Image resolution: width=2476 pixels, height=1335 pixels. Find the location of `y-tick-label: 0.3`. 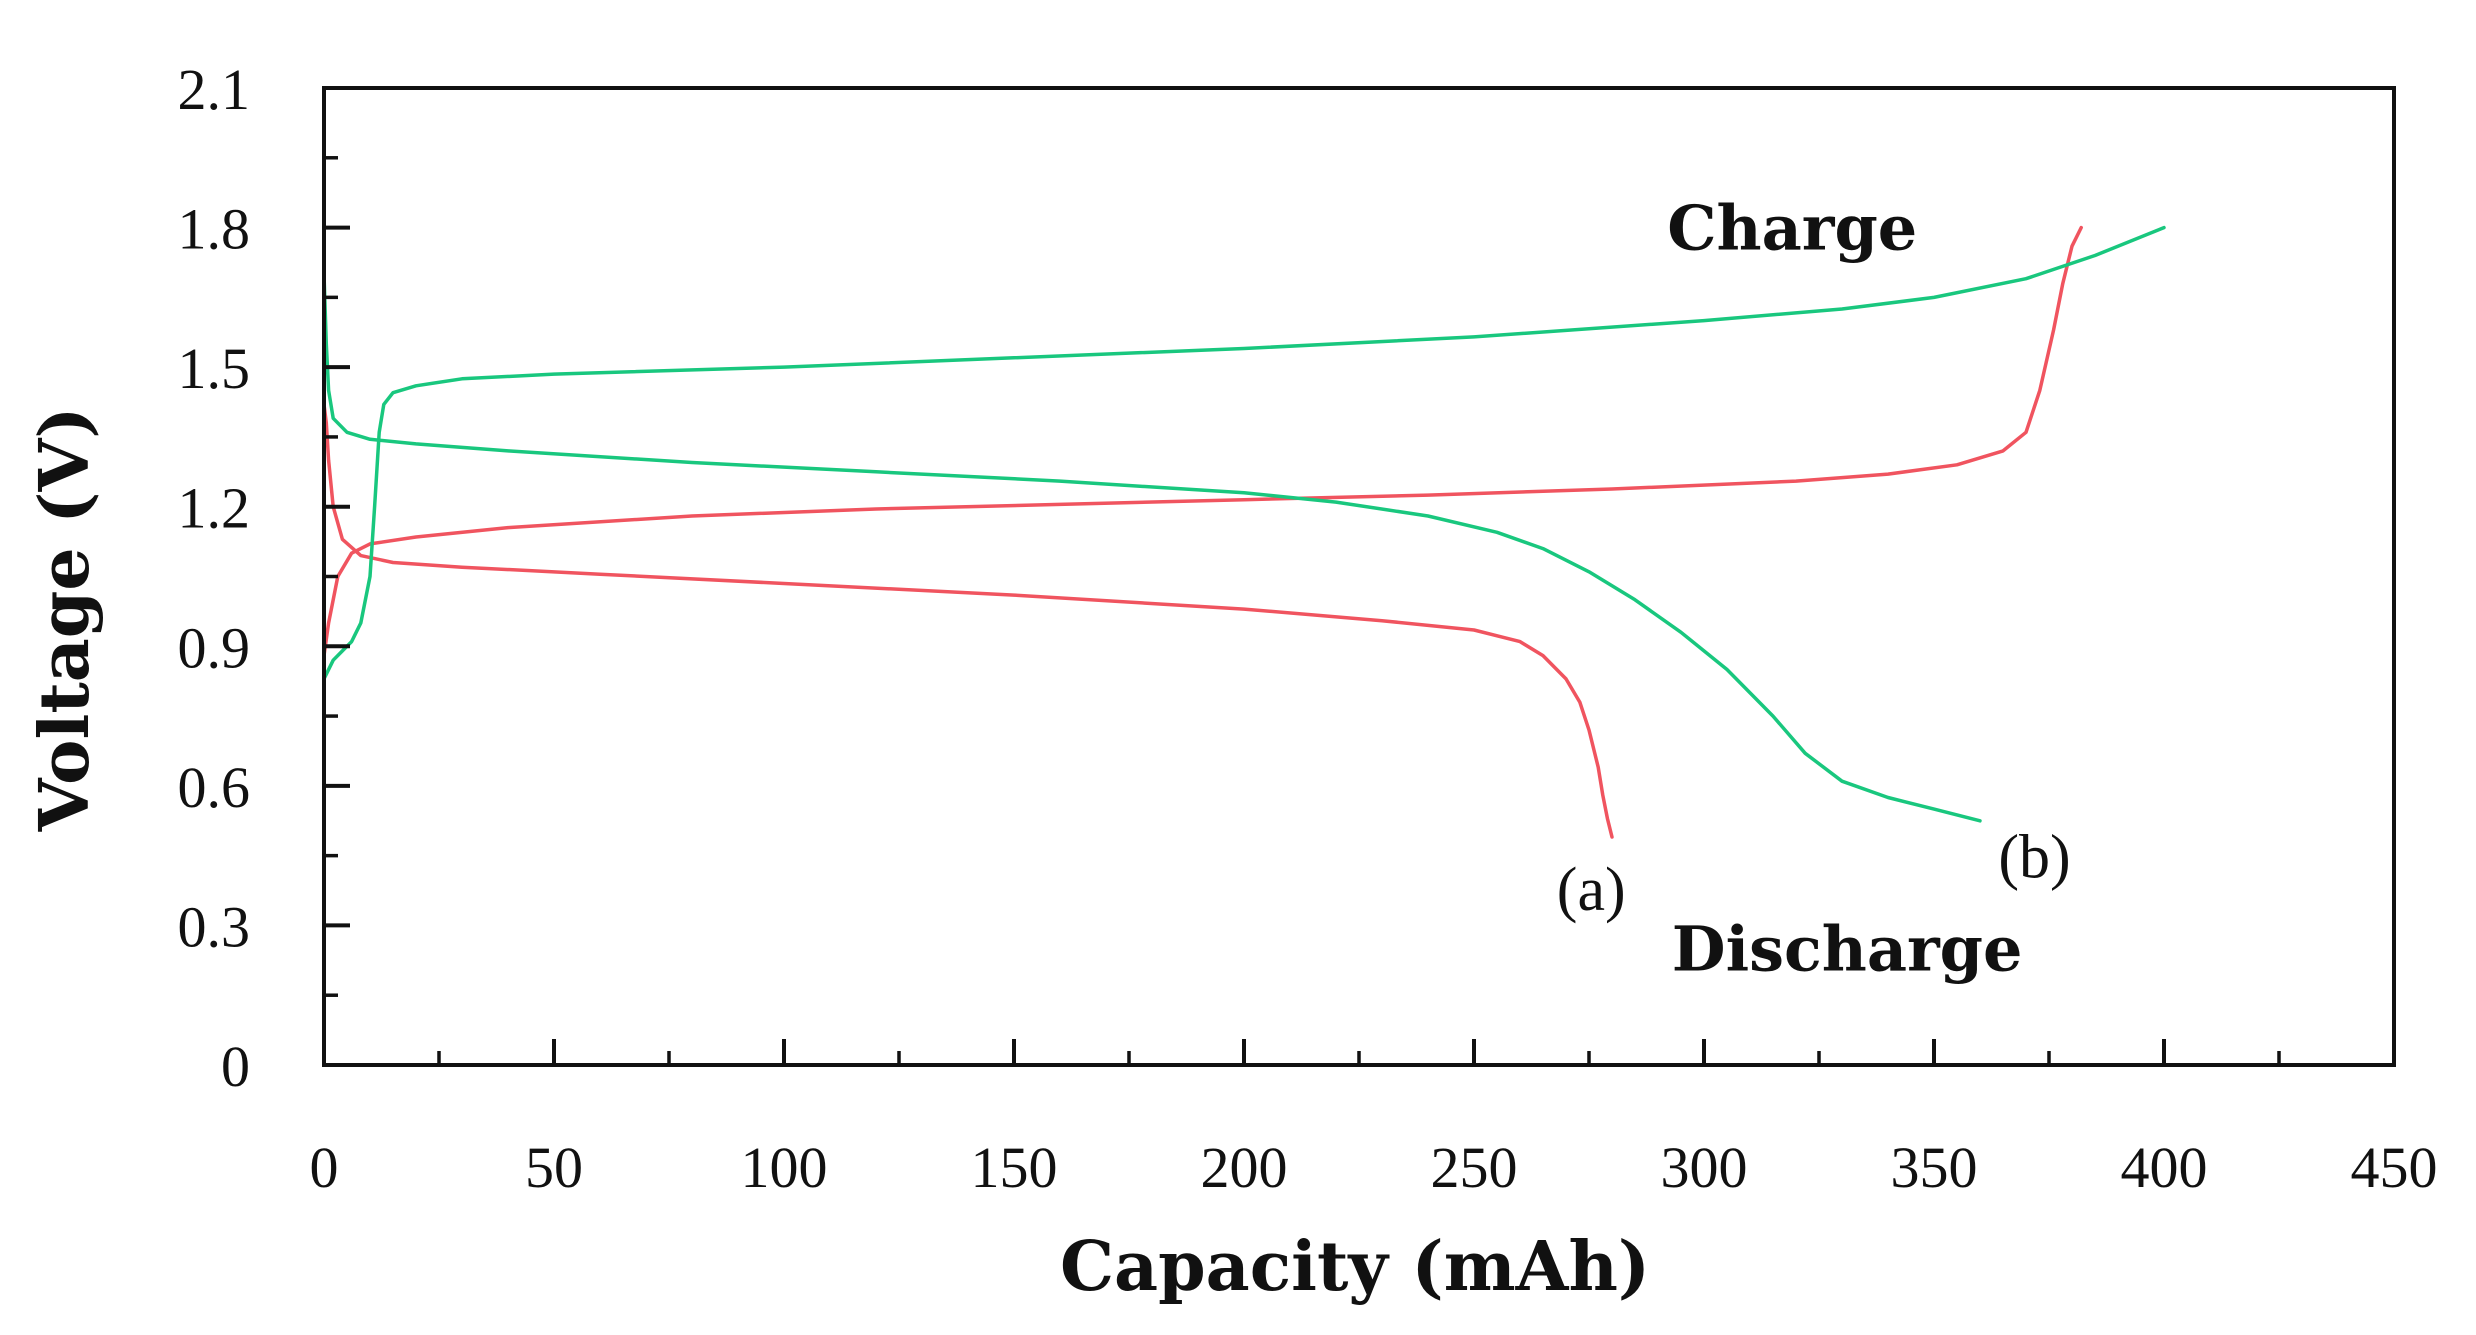

y-tick-label: 0.3 is located at coordinates (214, 926).